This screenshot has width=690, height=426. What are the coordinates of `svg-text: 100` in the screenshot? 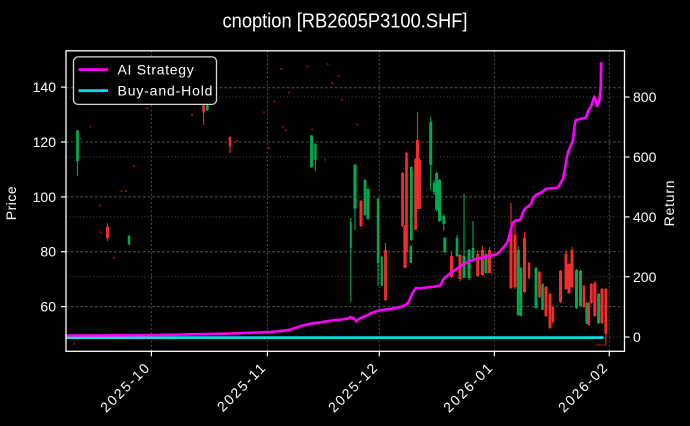 It's located at (45, 197).